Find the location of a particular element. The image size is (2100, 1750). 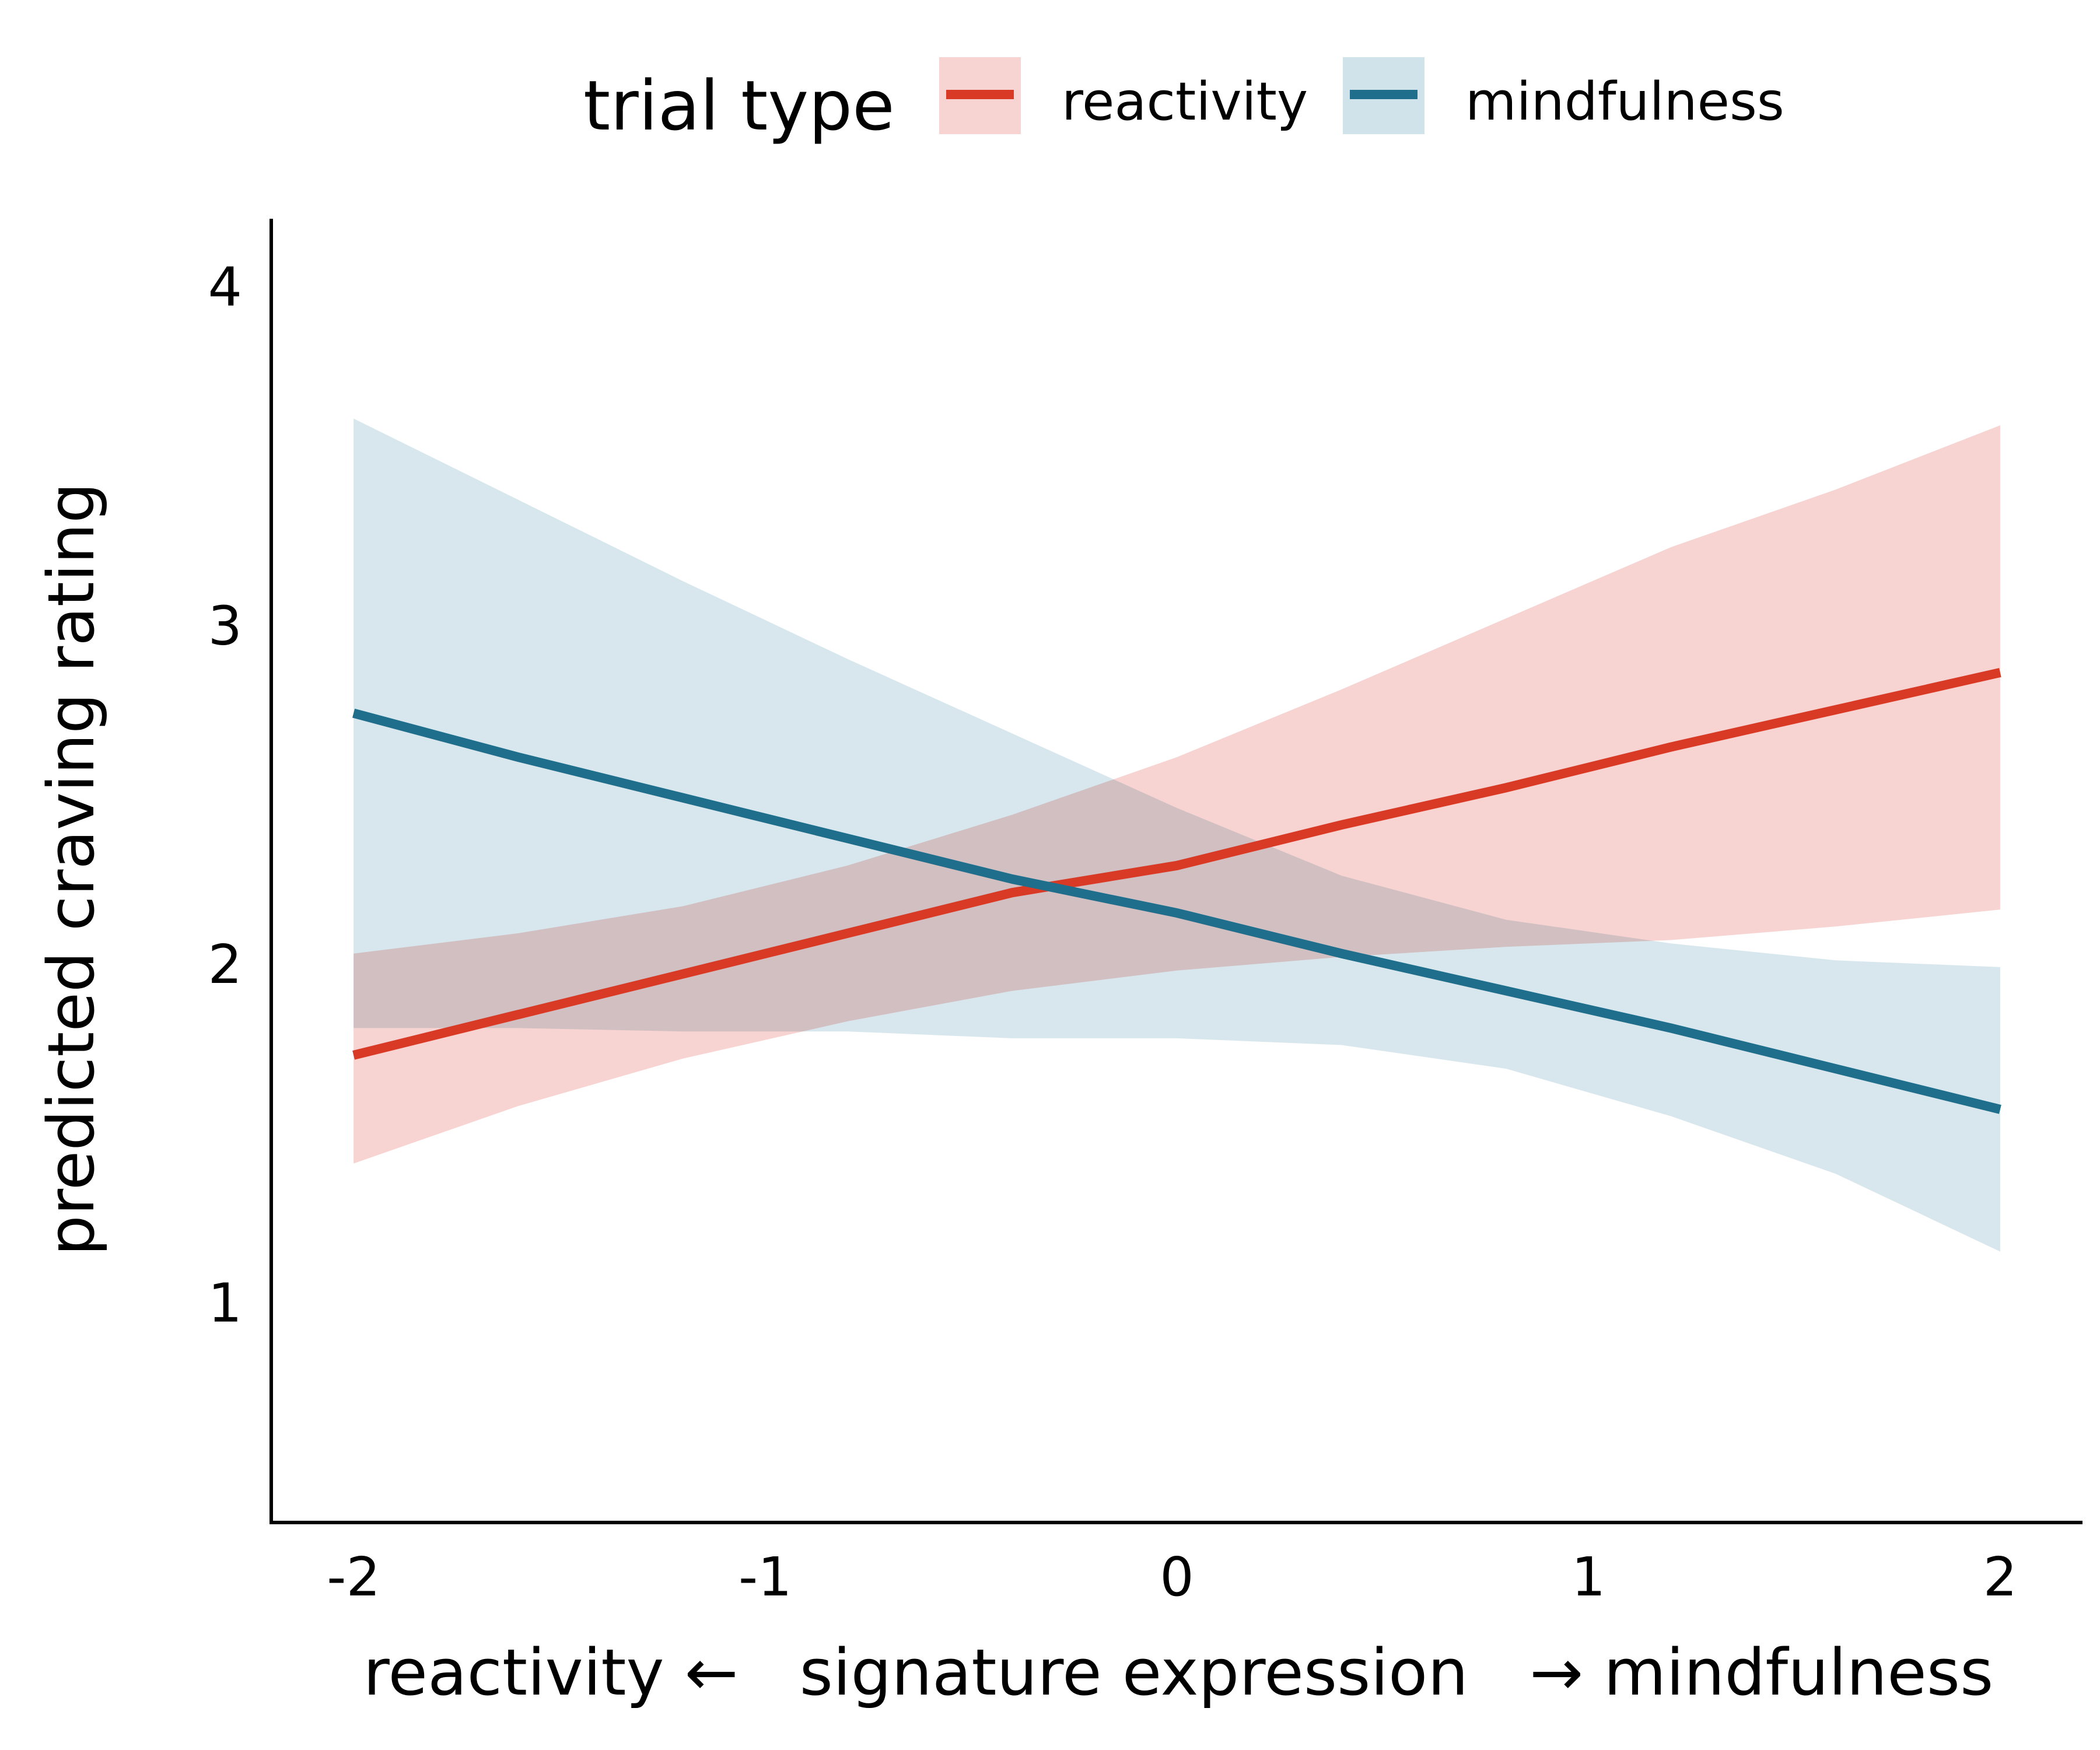

x-tick-label: 1 is located at coordinates (1589, 1577).